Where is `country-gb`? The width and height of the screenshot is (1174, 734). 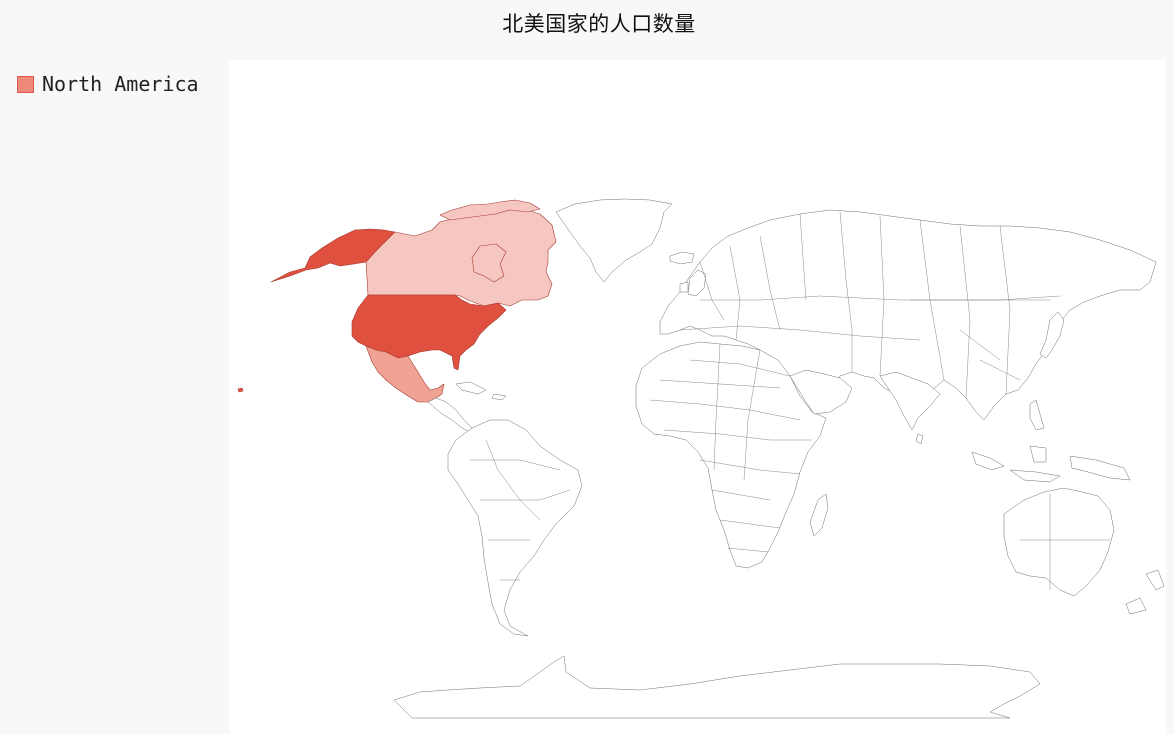 country-gb is located at coordinates (693, 283).